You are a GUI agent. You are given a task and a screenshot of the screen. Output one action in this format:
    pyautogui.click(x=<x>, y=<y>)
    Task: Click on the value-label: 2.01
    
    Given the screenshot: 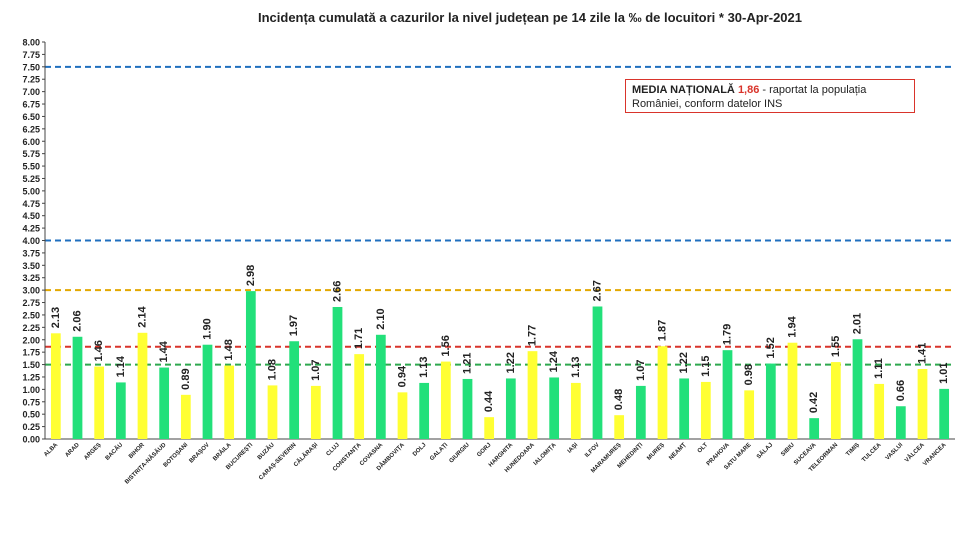 What is the action you would take?
    pyautogui.click(x=858, y=323)
    